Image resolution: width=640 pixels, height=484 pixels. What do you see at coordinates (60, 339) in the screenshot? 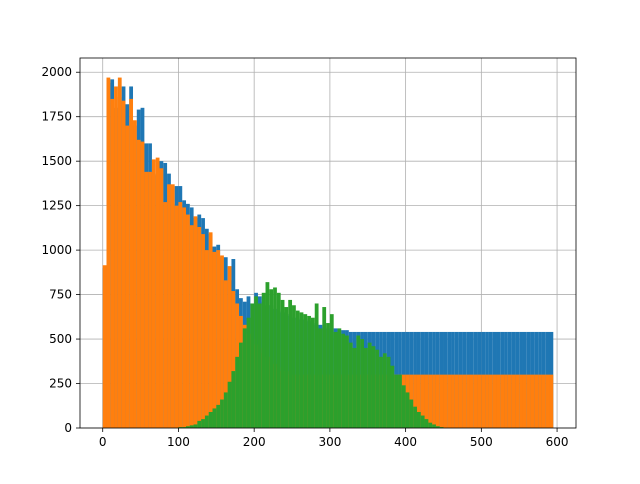
I see `y-tick-label: 500` at bounding box center [60, 339].